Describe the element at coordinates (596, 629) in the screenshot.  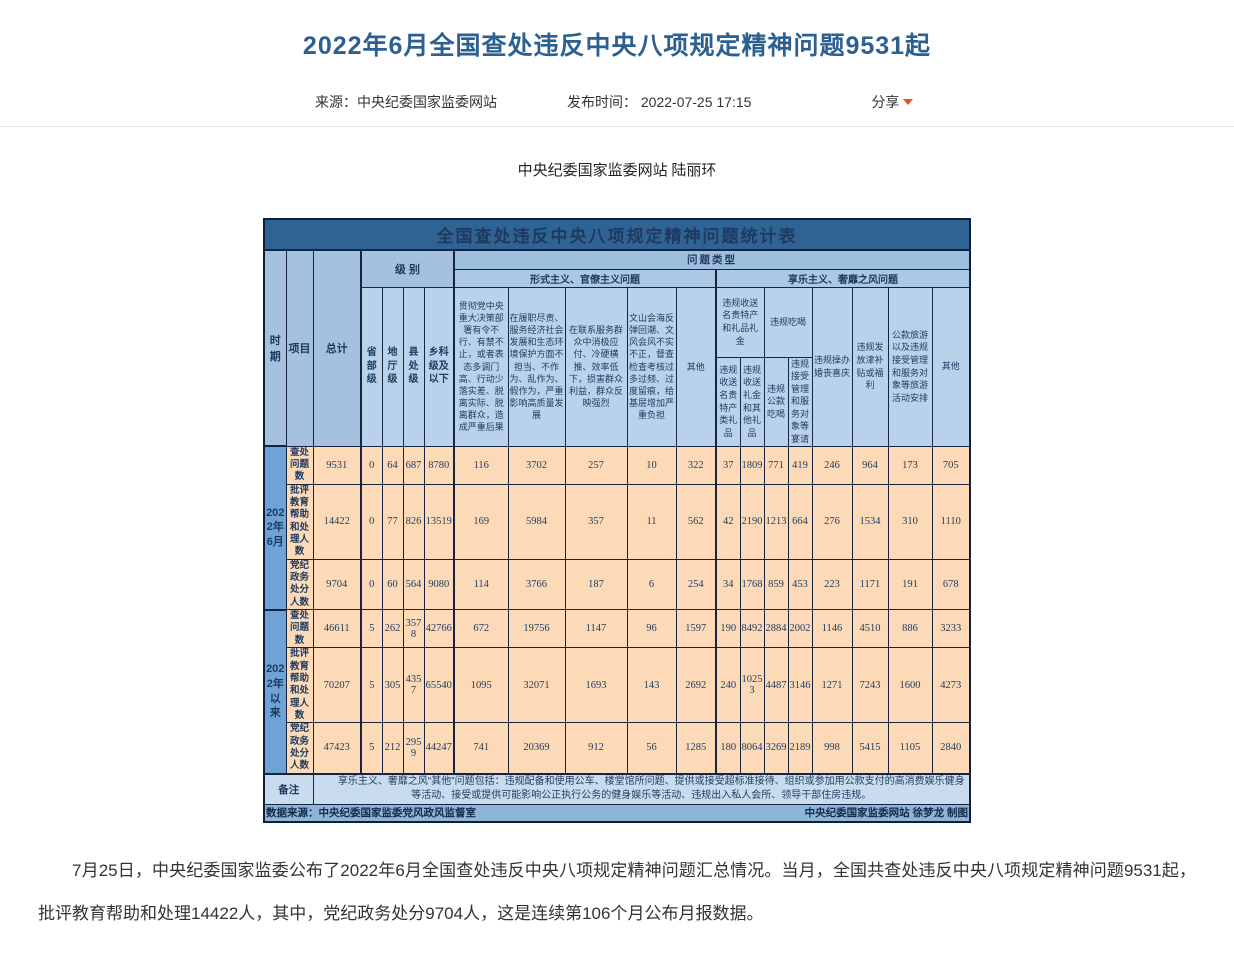
I see `data-cell: 1147` at that location.